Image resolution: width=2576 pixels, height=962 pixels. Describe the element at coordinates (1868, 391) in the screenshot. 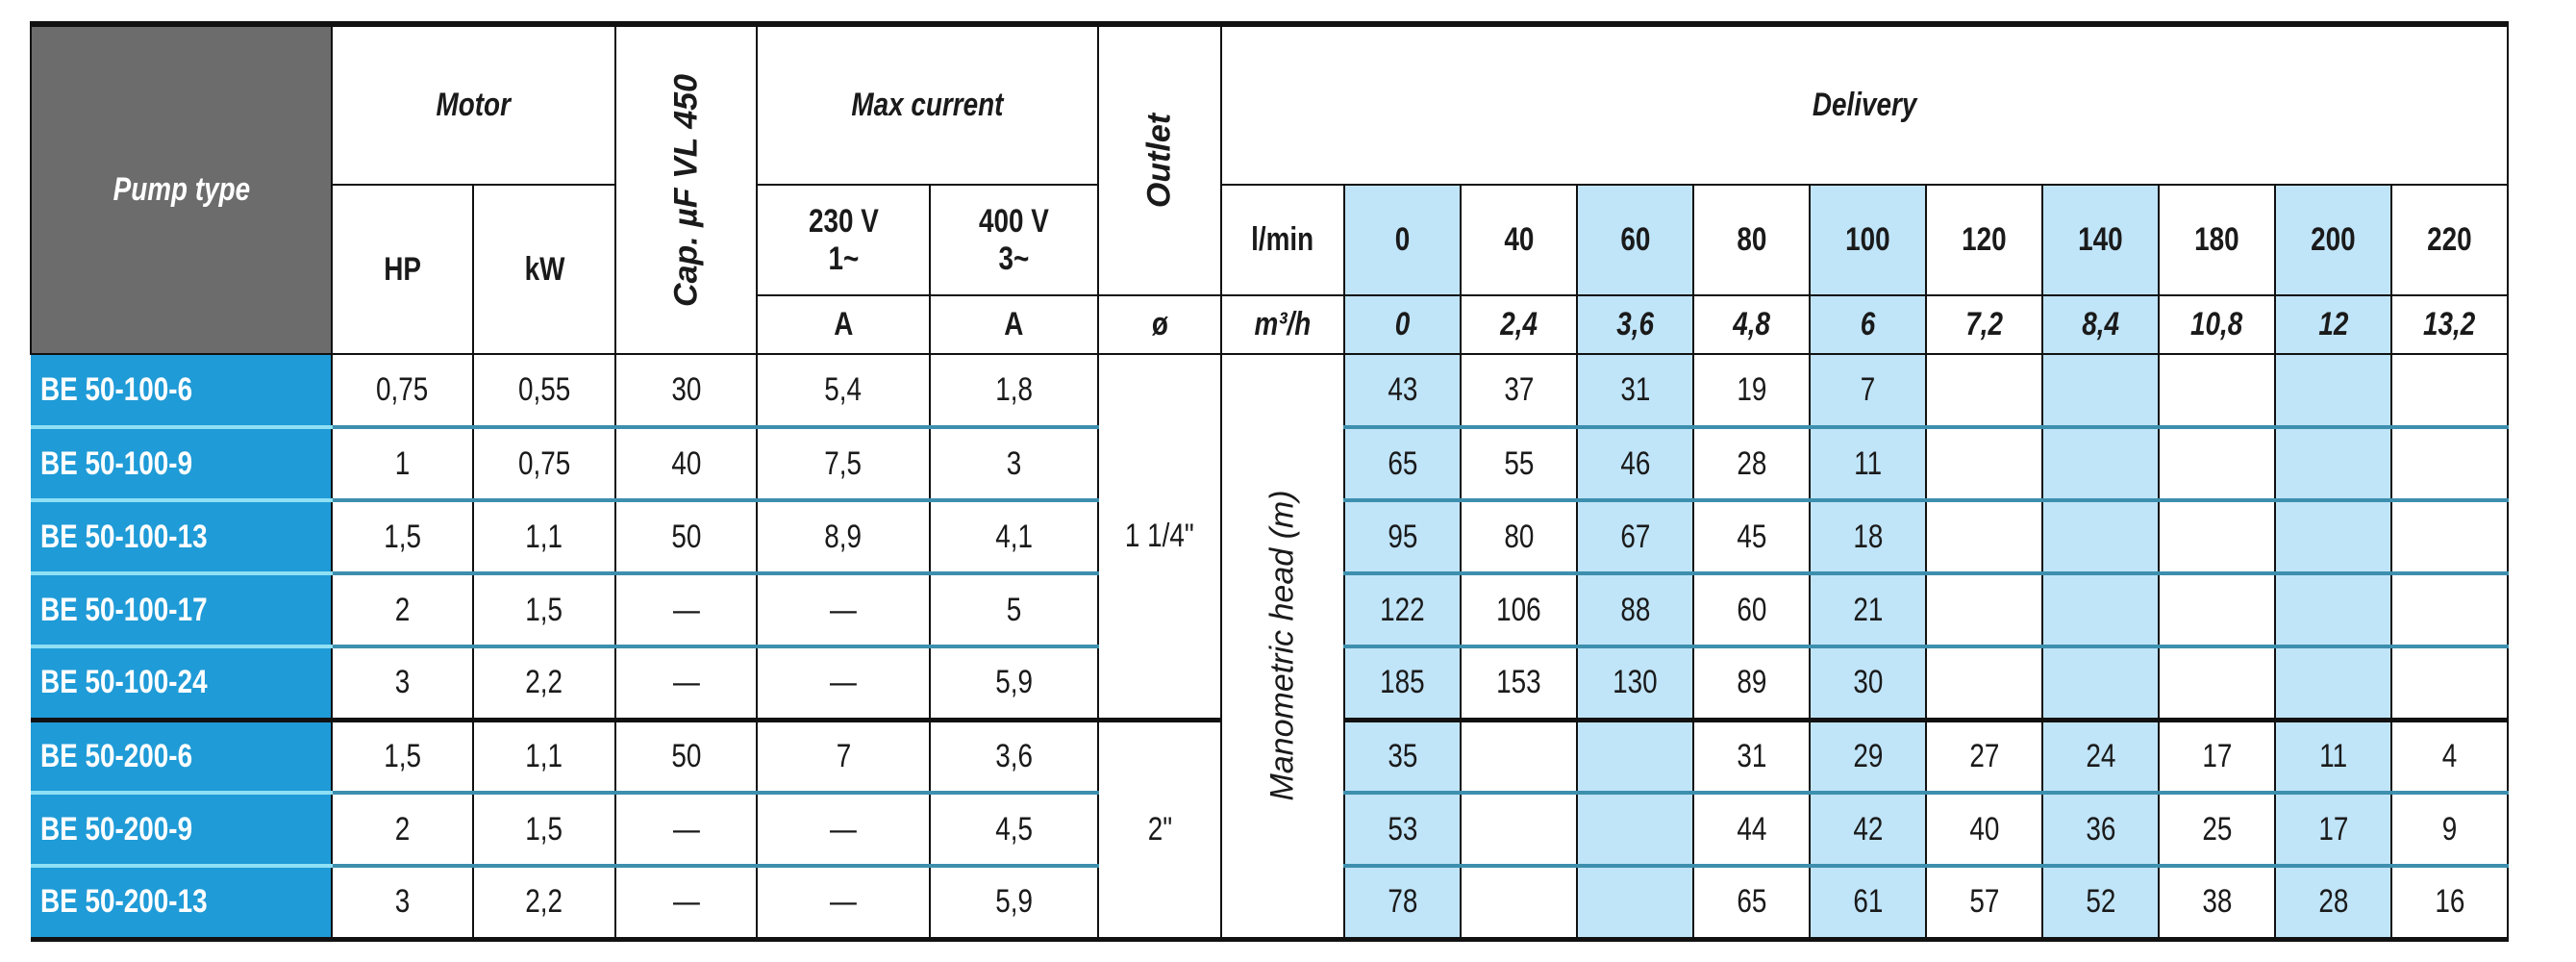

I see `head-value-cell: 7` at that location.